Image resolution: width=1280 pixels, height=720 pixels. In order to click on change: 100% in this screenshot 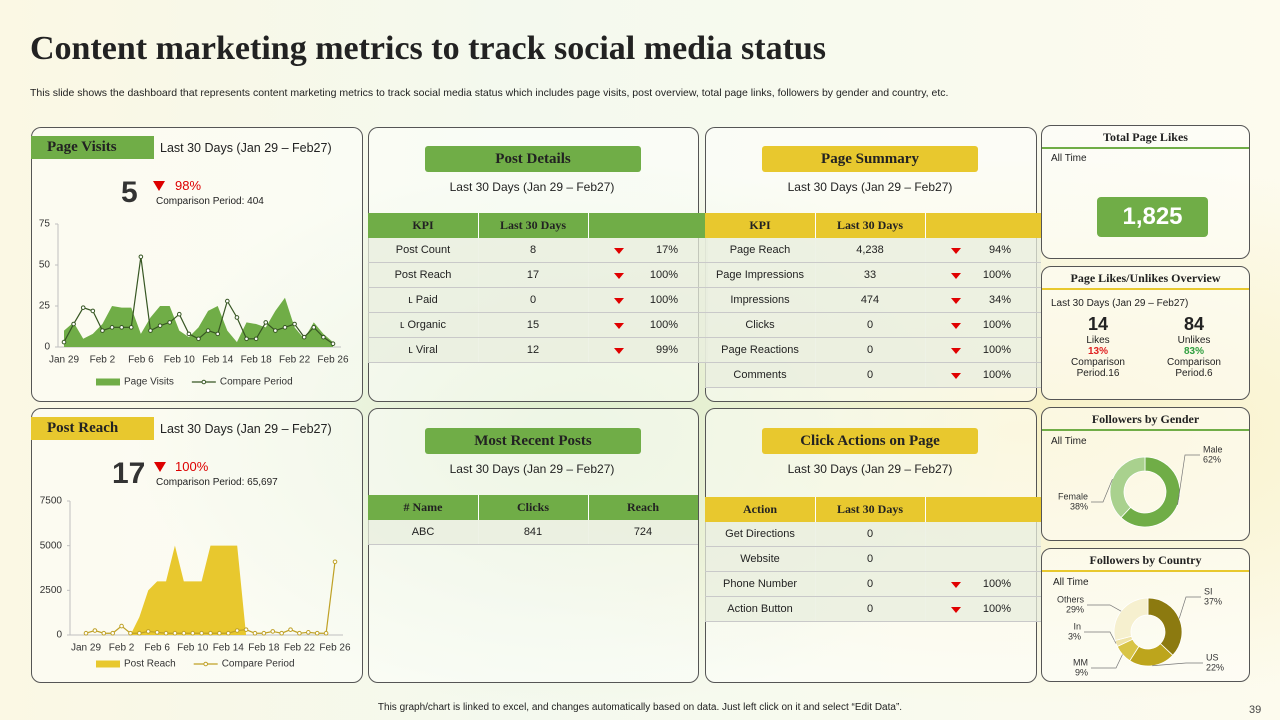, I will do `click(192, 466)`.